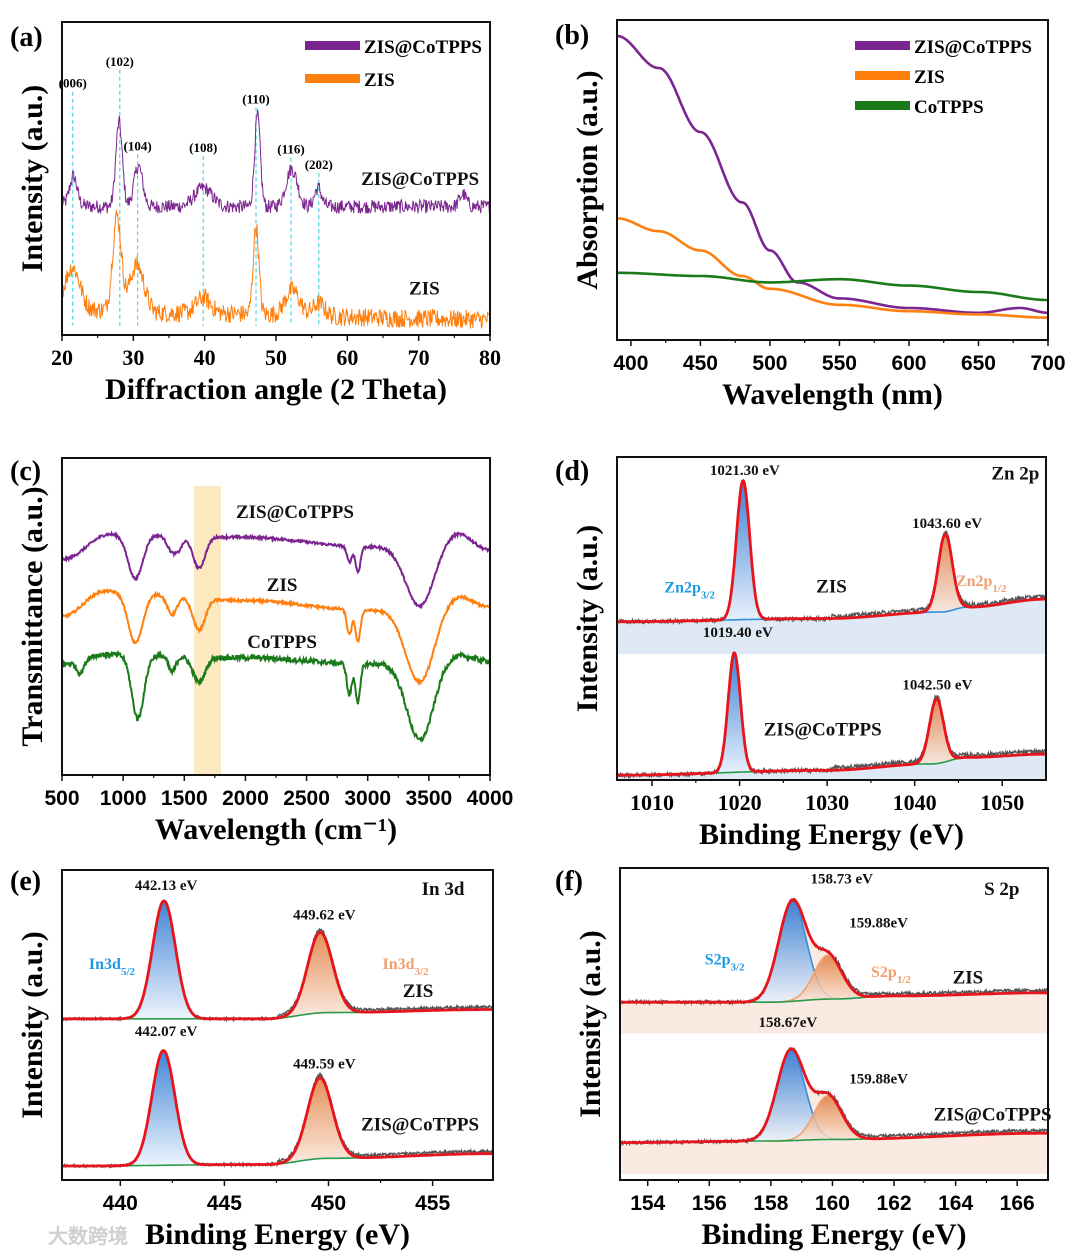 This screenshot has height=1256, width=1080. Describe the element at coordinates (1015, 474) in the screenshot. I see `annotation-text: Zn 2p` at that location.